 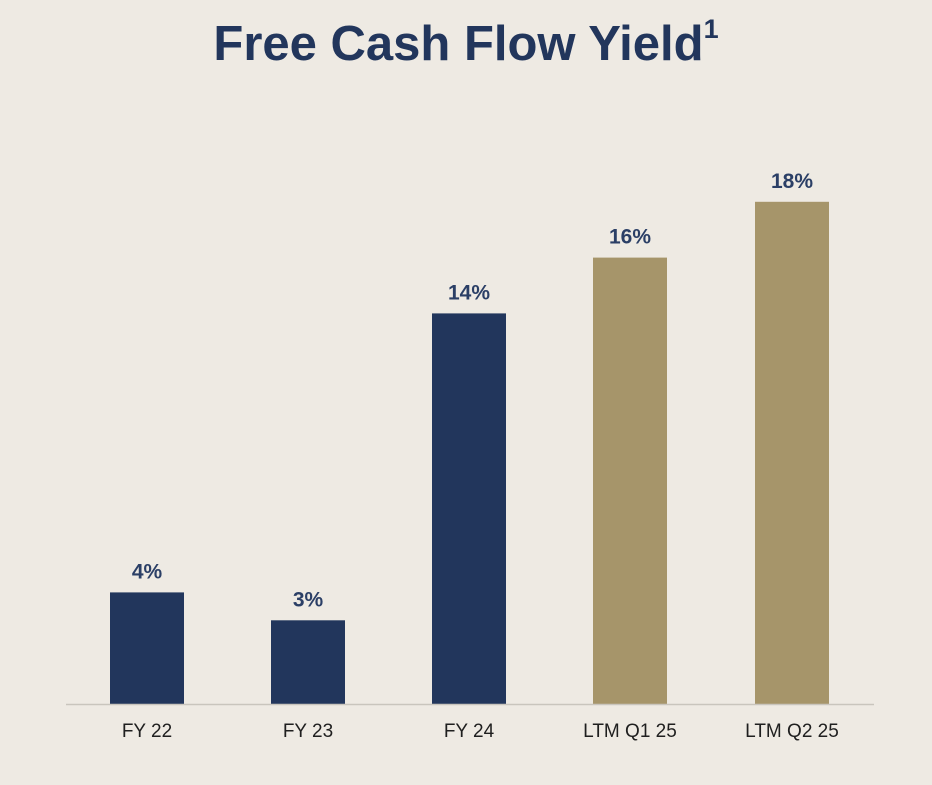 I want to click on x-tick-labels-group: FY 22 FY 23 FY 24 LTM Q1 25 LTM Q2 25, so click(x=480, y=731).